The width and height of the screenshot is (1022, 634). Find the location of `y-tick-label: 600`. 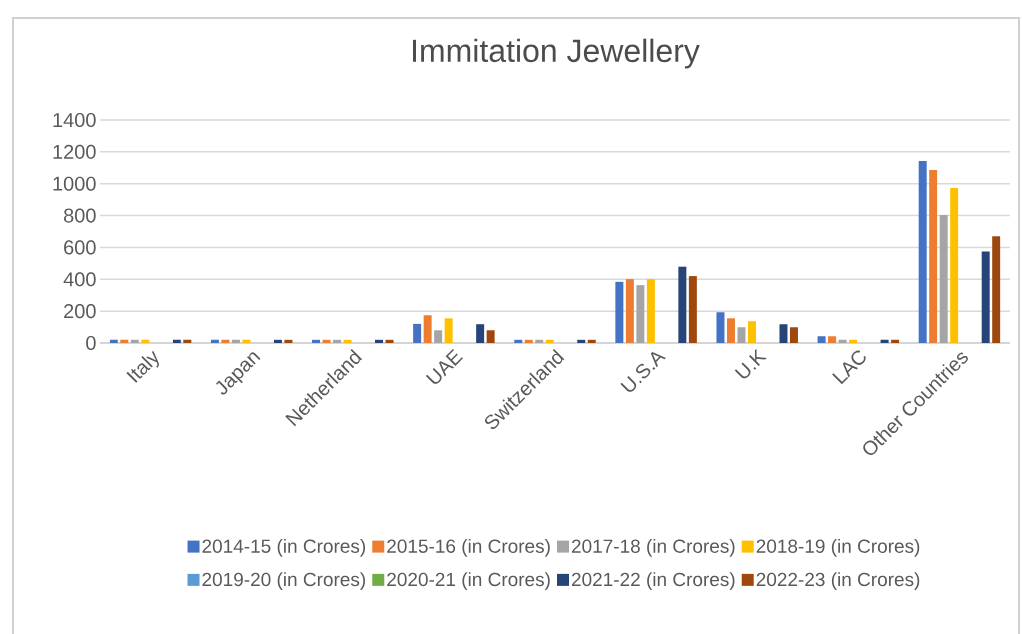

y-tick-label: 600 is located at coordinates (80, 247).